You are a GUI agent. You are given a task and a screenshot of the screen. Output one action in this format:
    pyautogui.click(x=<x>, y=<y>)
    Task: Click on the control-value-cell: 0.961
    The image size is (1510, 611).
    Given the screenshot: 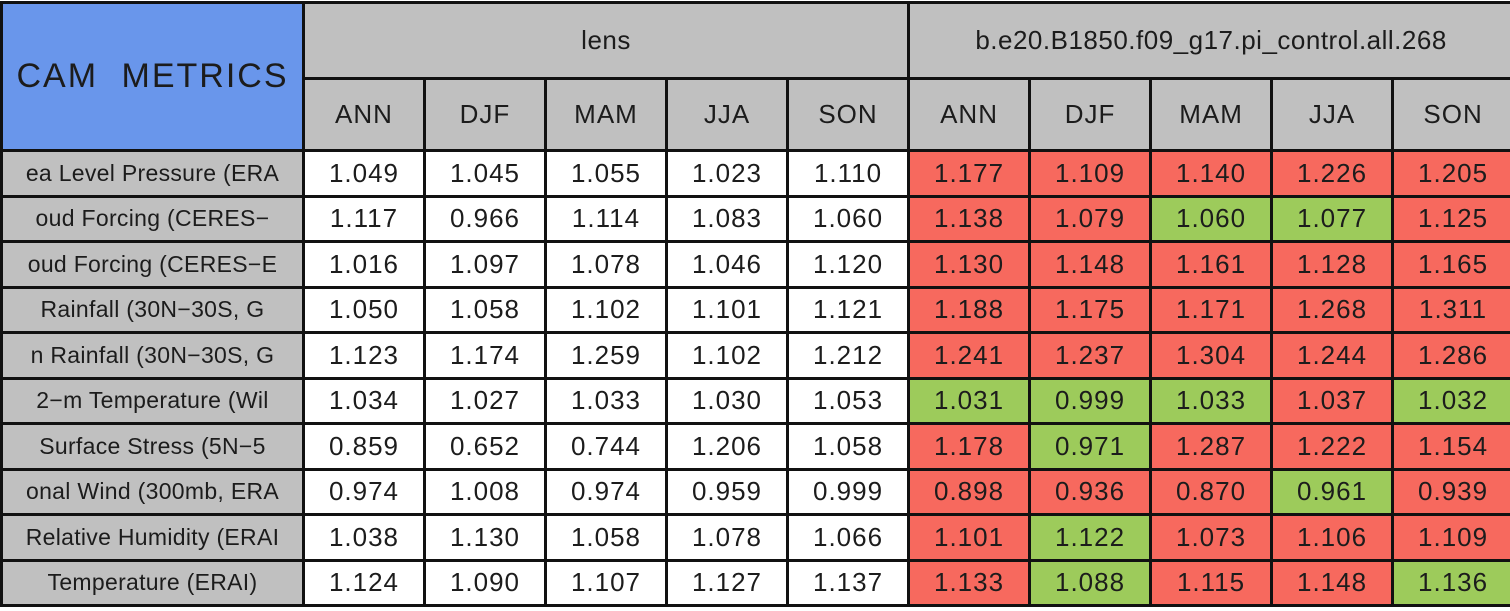 What is the action you would take?
    pyautogui.click(x=1332, y=491)
    